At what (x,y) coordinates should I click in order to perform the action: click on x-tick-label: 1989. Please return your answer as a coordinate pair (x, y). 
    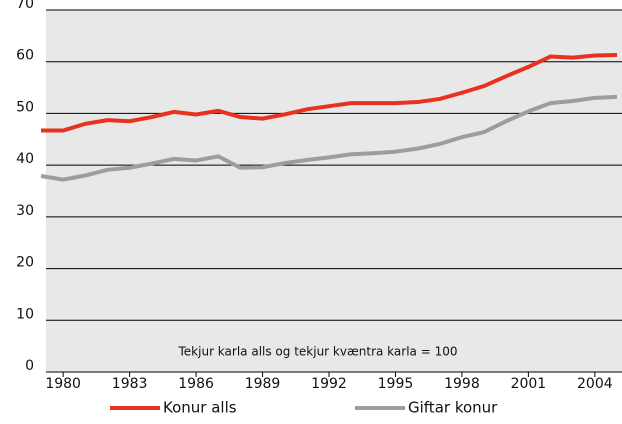
    Looking at the image, I should click on (263, 384).